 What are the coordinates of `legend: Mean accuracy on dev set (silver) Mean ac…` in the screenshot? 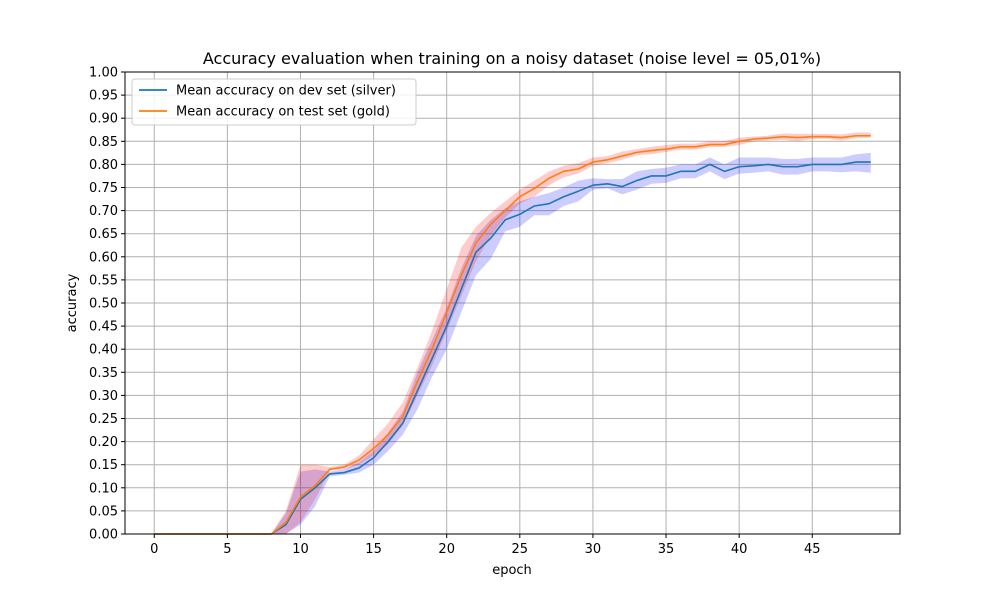 It's located at (274, 102).